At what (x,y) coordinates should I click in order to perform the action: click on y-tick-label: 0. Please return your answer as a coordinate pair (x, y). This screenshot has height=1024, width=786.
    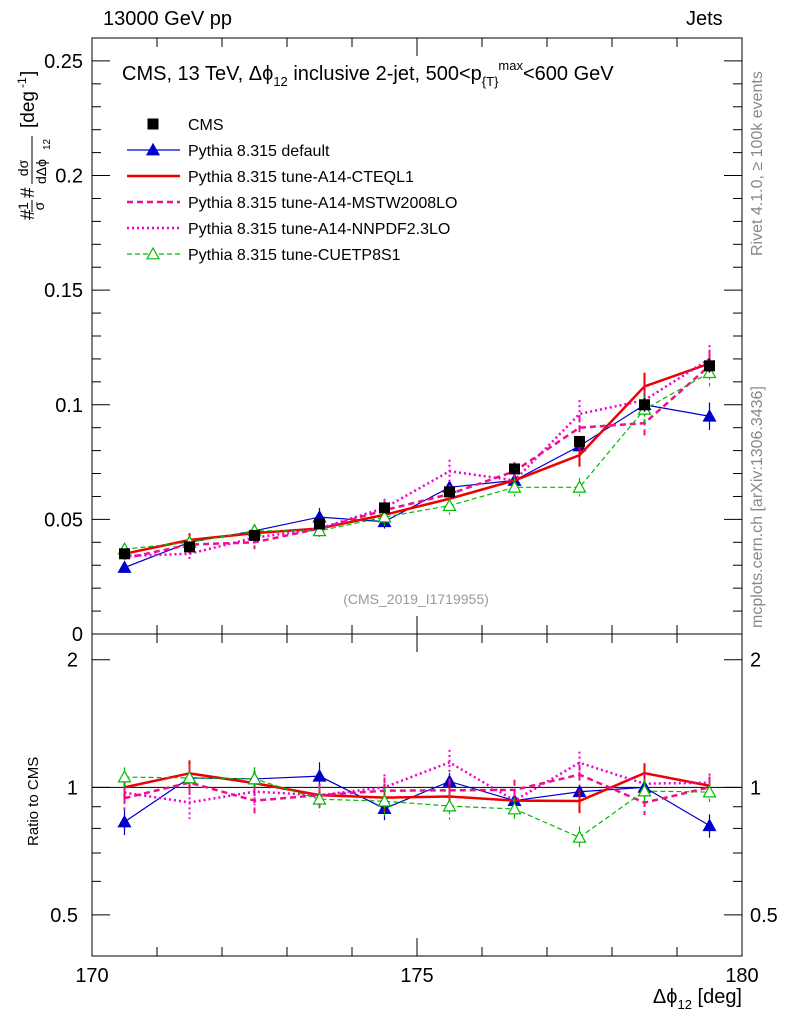
    Looking at the image, I should click on (77, 635).